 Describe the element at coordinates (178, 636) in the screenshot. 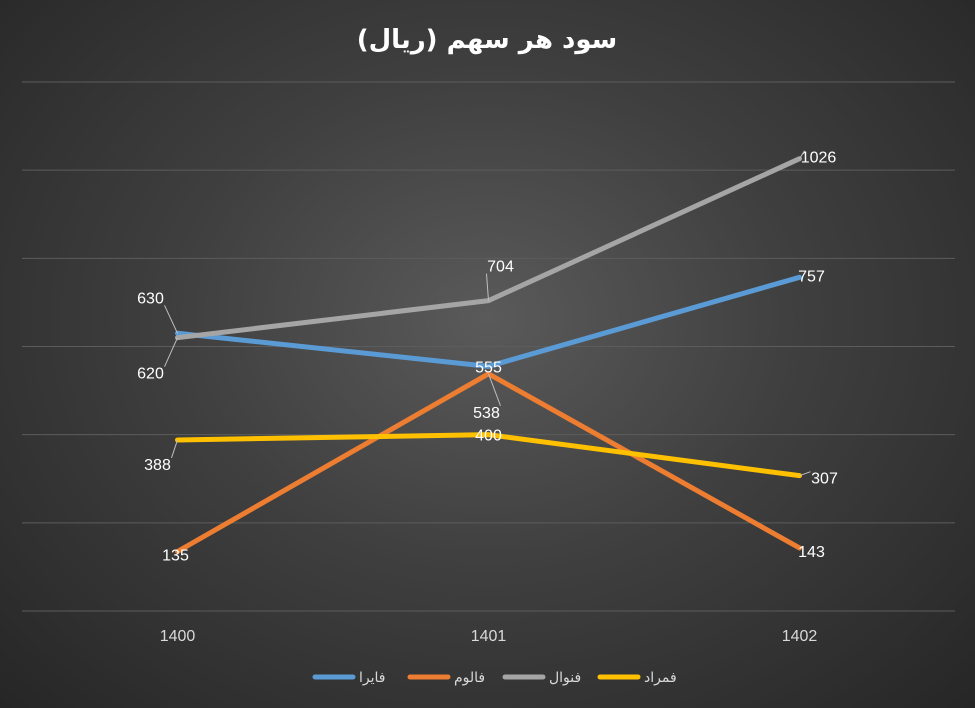

I see `x-tick-label: 1400` at that location.